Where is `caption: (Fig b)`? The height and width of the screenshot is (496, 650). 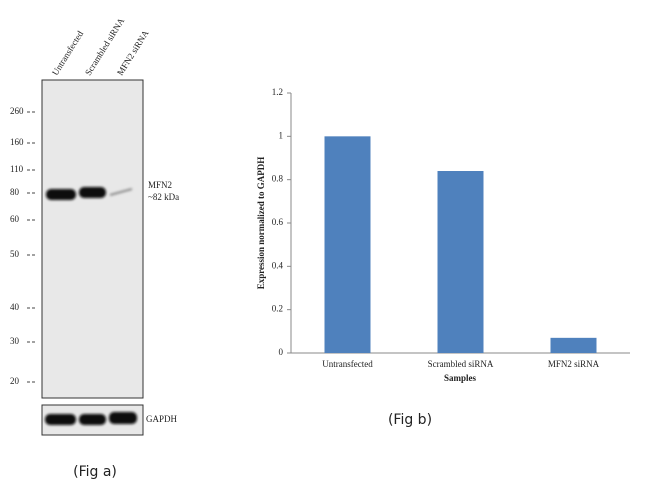
caption: (Fig b) is located at coordinates (410, 420).